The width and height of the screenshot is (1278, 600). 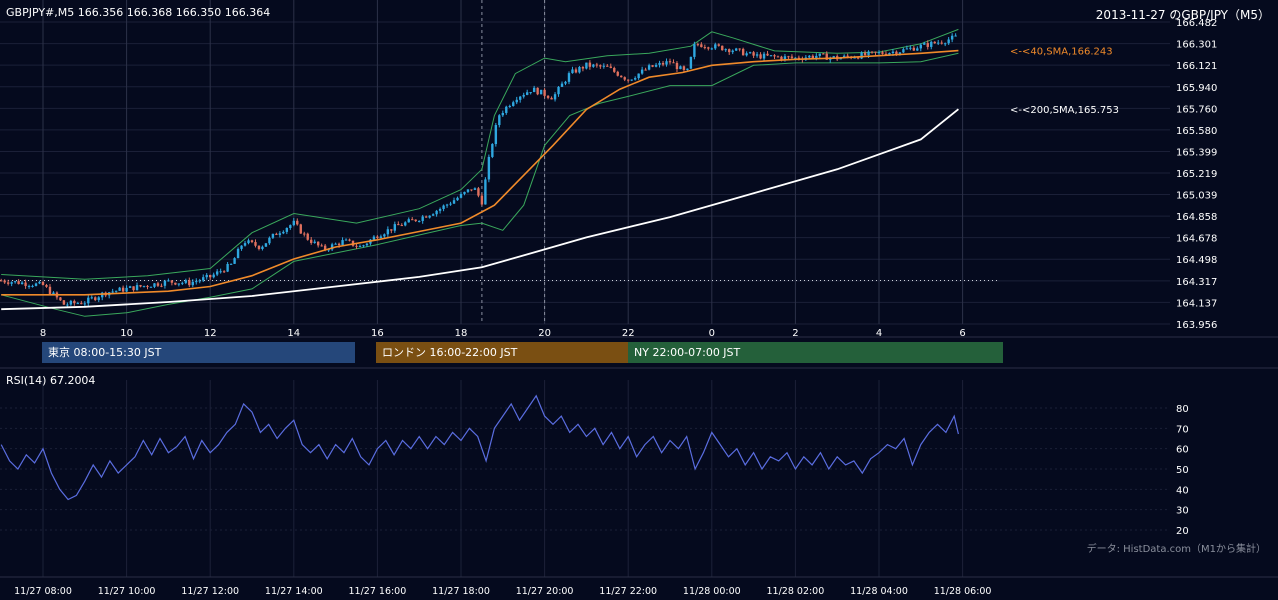 I want to click on price-tick-label: 166.301, so click(x=1196, y=45).